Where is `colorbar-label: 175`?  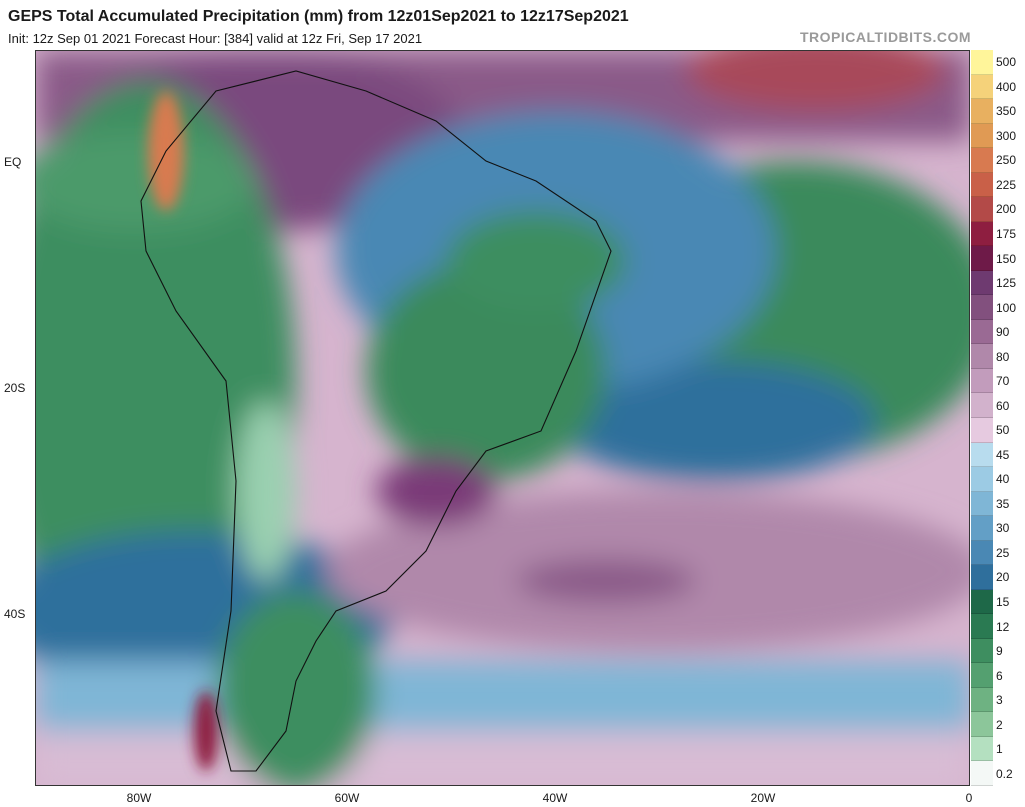 colorbar-label: 175 is located at coordinates (1006, 234).